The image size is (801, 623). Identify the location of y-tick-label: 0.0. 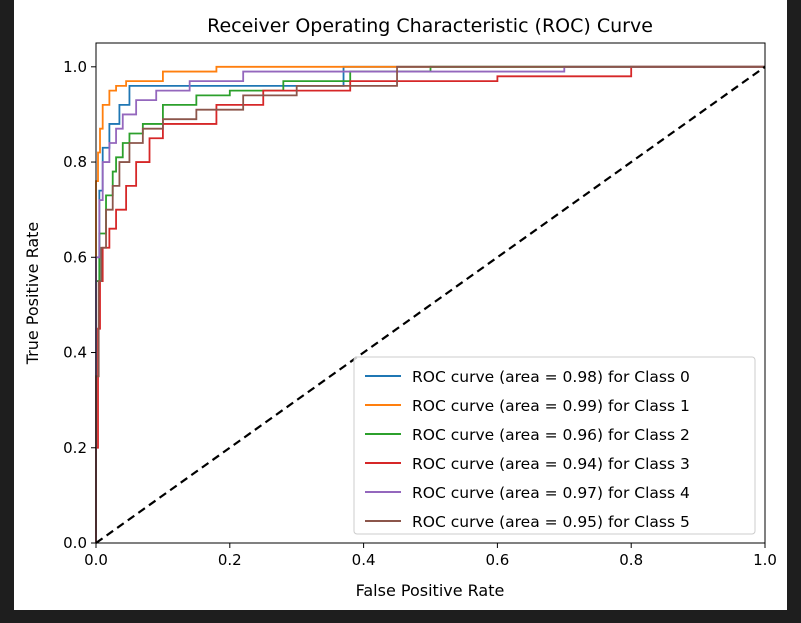
(75, 543).